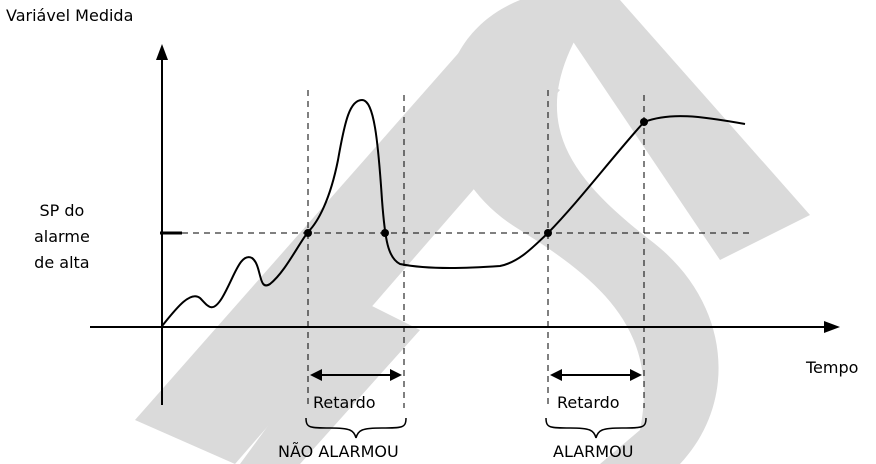 This screenshot has width=876, height=464. I want to click on delay-arrow-right, so click(596, 375).